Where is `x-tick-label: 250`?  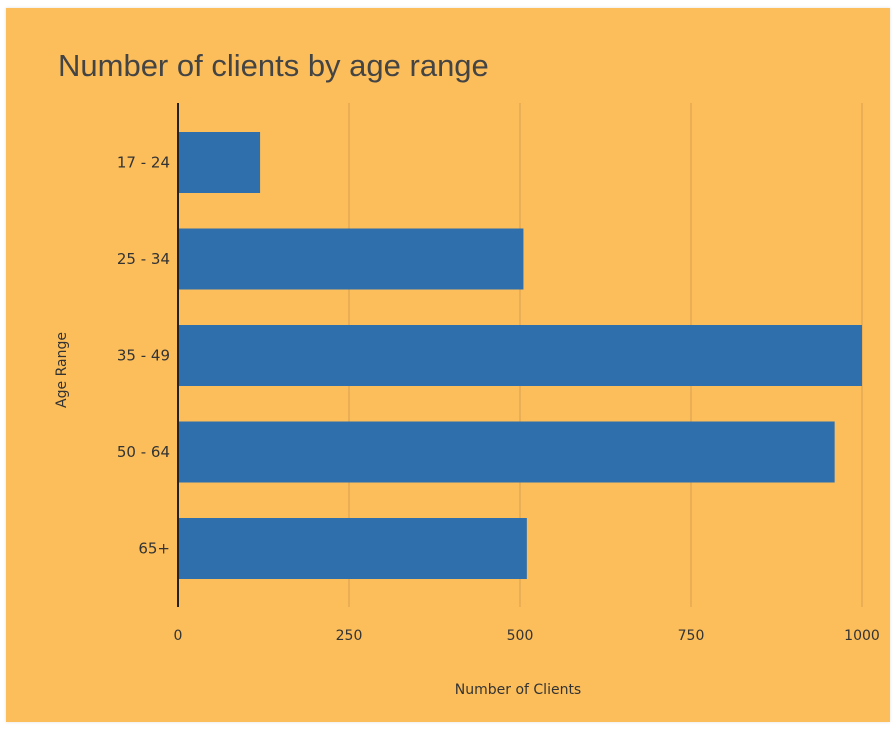 x-tick-label: 250 is located at coordinates (349, 636).